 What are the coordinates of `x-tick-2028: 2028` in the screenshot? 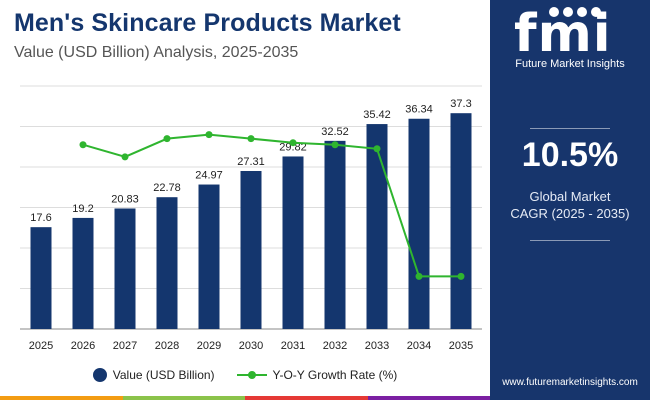 It's located at (167, 346).